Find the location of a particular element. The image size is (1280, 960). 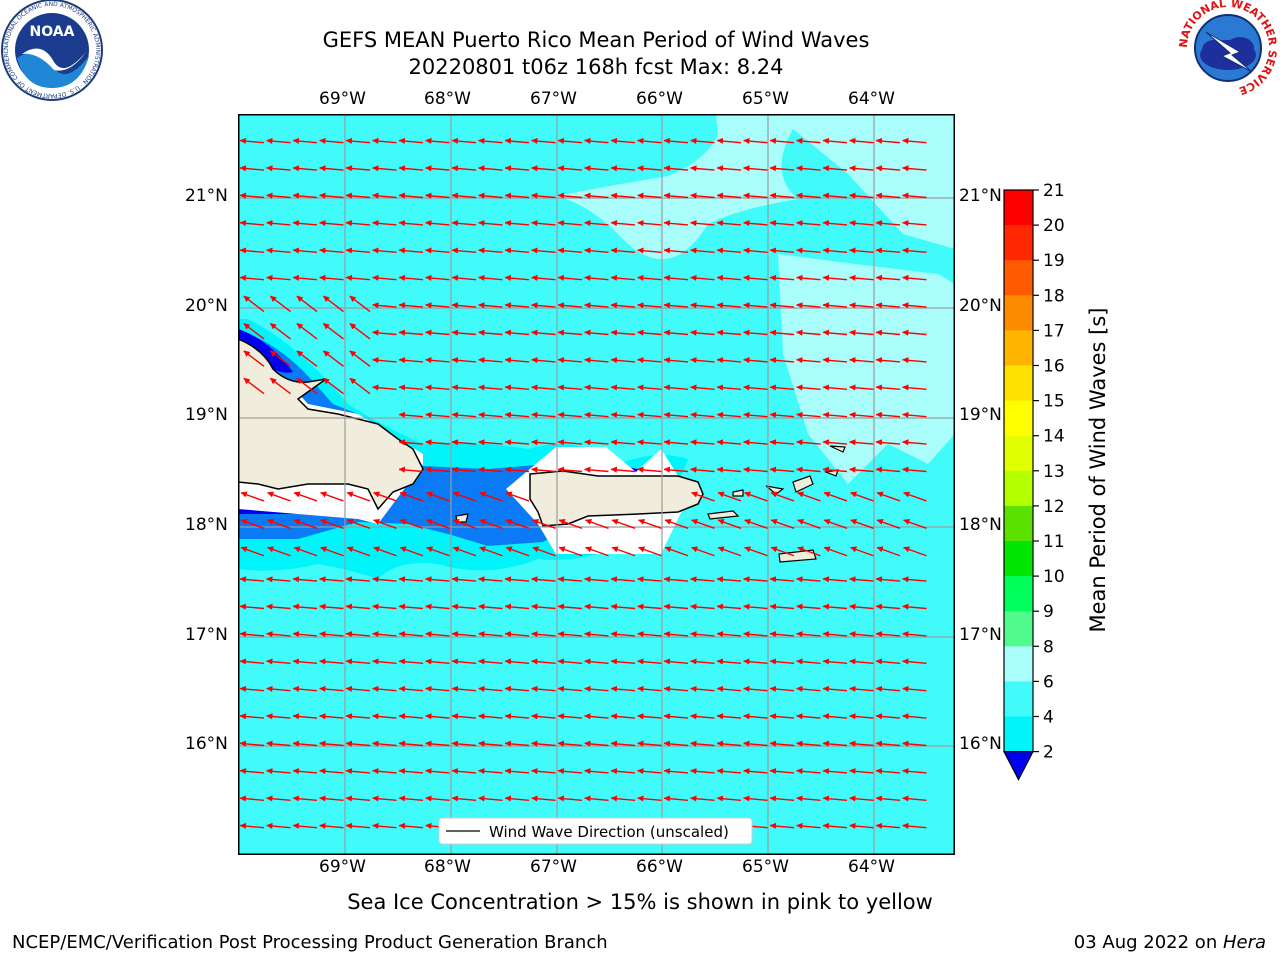

lat-tick-left: 19°N is located at coordinates (206, 415).